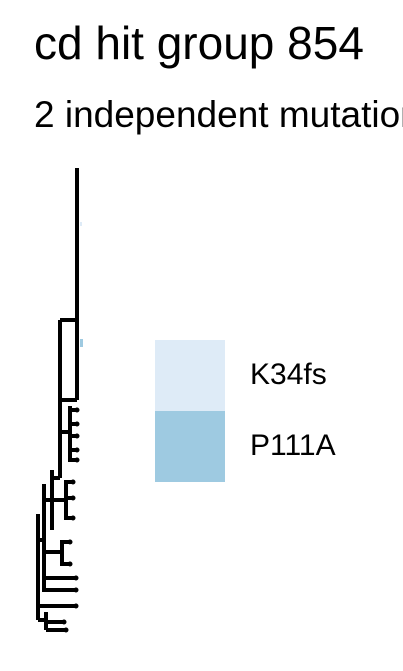  I want to click on page-title: cd hit group 854, so click(199, 43).